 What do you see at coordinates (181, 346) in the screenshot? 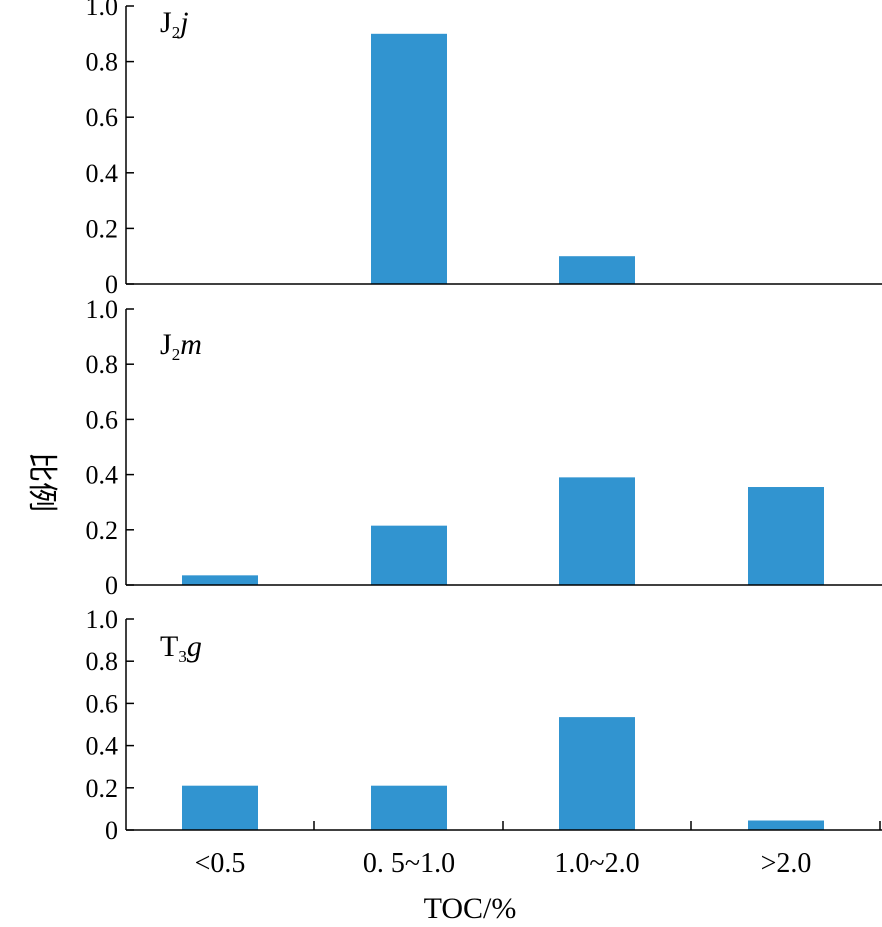
I see `panel-label-2: J2m` at bounding box center [181, 346].